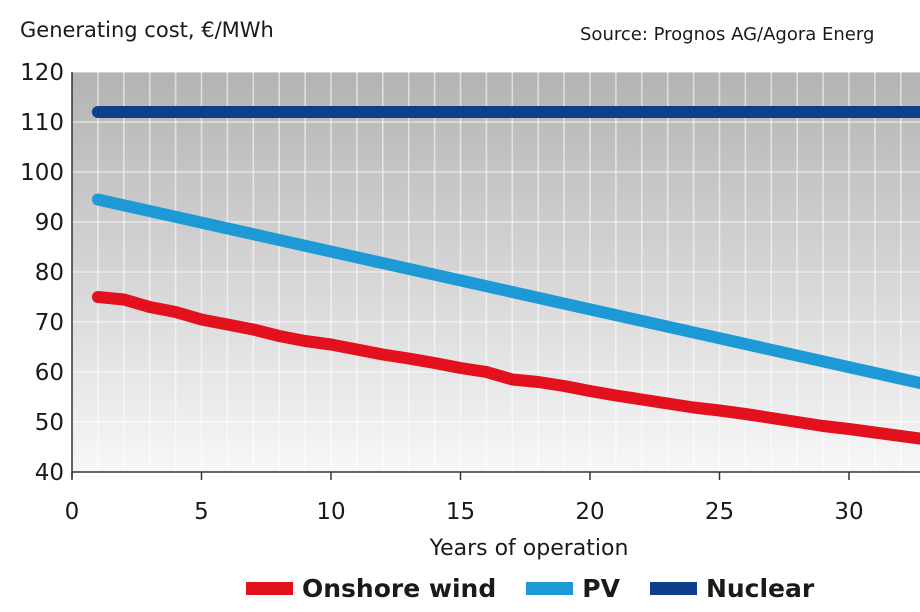 Image resolution: width=920 pixels, height=612 pixels. I want to click on legend-swatch-pv, so click(550, 588).